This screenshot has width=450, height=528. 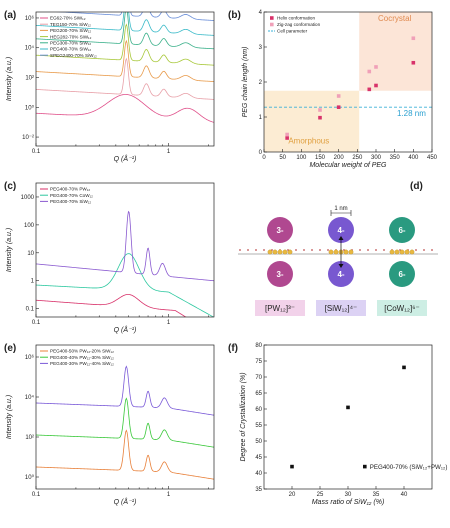 I want to click on y-tick-label: 0, so click(x=261, y=153).